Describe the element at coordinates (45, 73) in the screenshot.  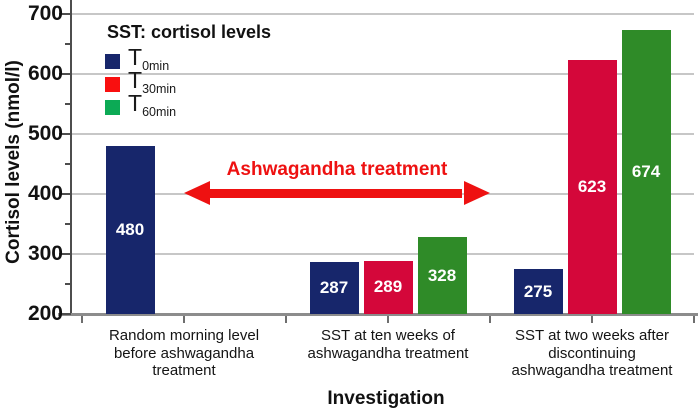
I see `y-tick-label: 600` at that location.